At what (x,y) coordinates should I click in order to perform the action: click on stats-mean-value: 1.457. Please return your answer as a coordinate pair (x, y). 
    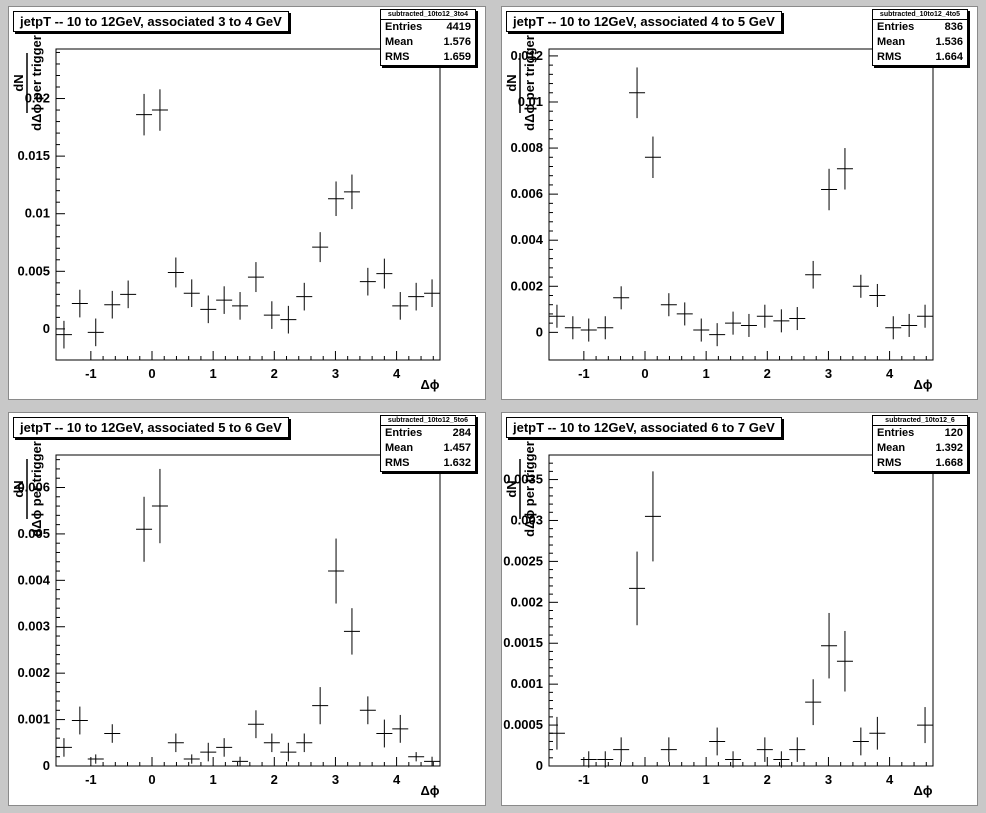
    Looking at the image, I should click on (457, 448).